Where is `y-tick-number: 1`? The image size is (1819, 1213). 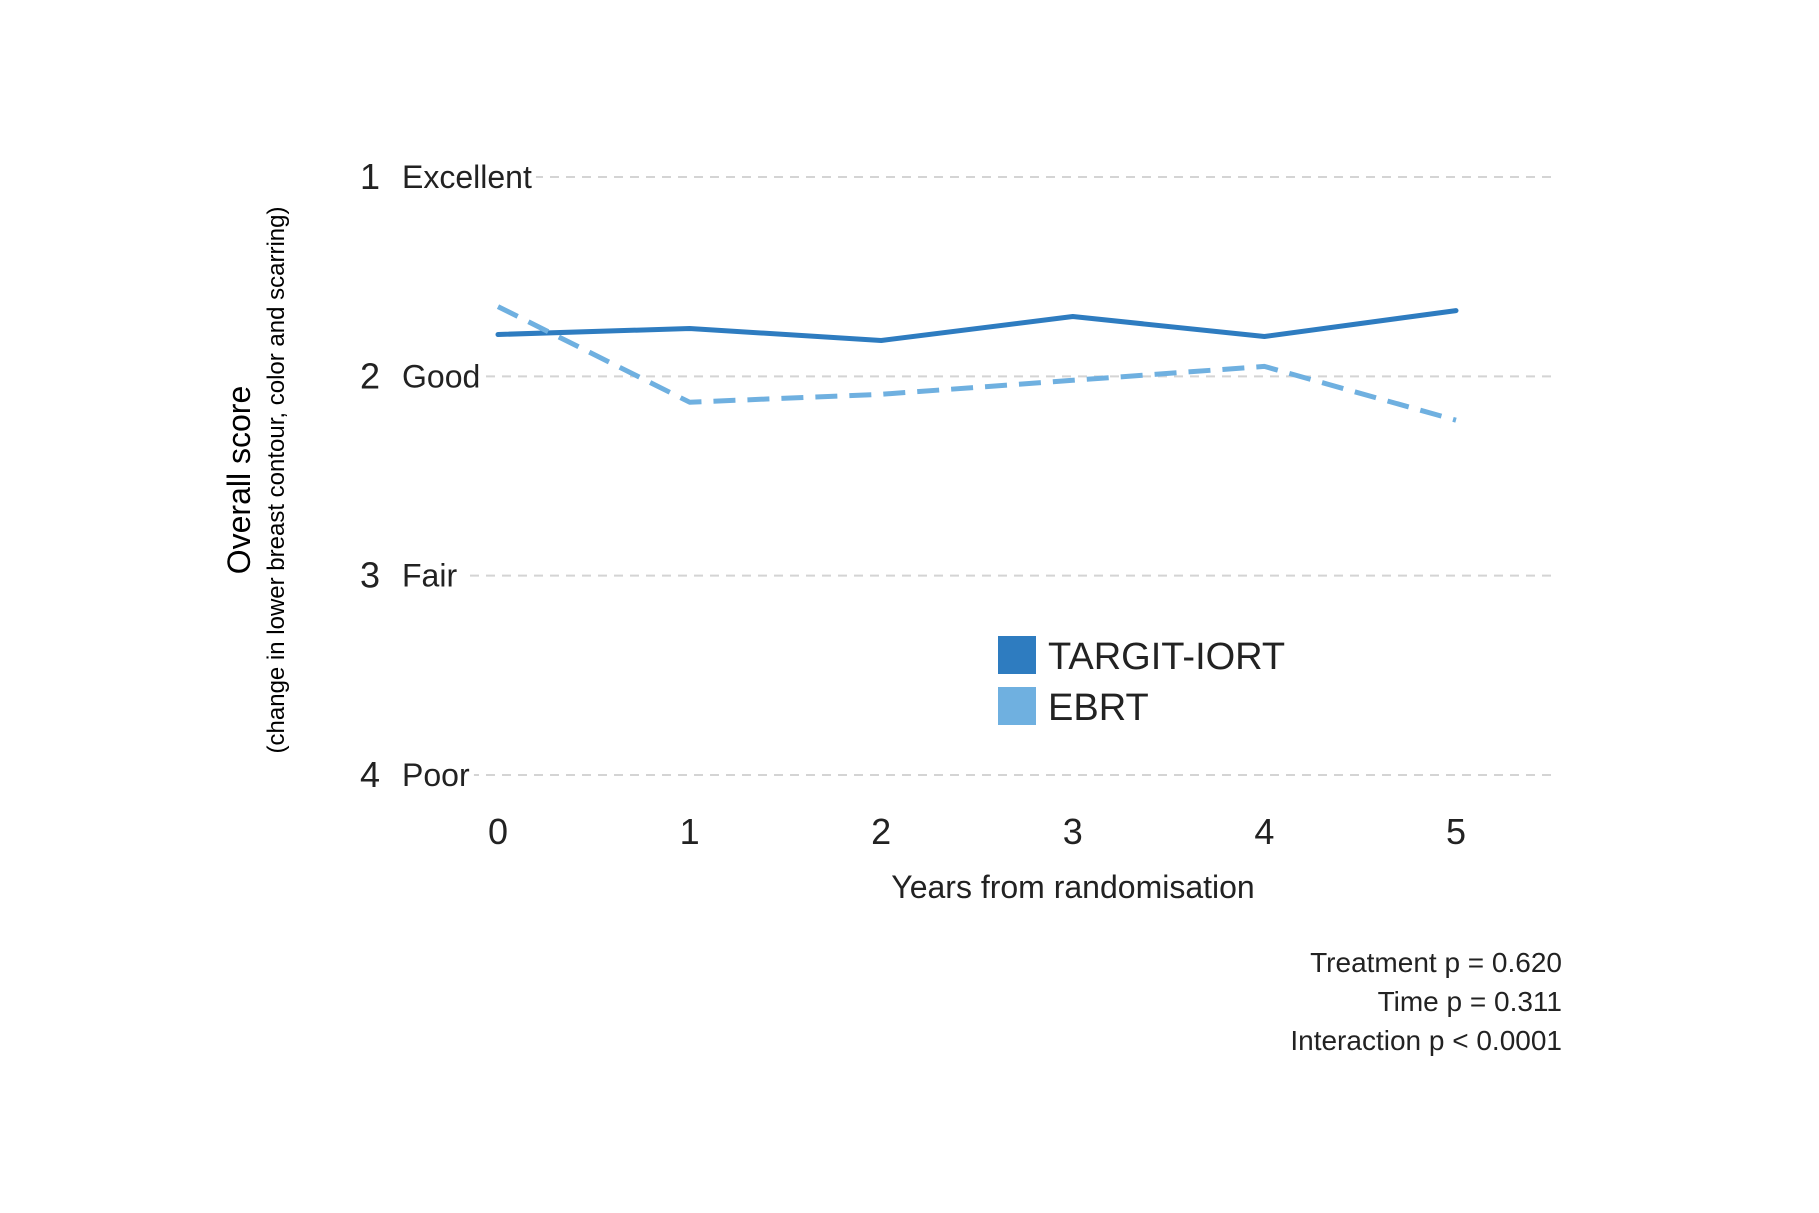
y-tick-number: 1 is located at coordinates (370, 176).